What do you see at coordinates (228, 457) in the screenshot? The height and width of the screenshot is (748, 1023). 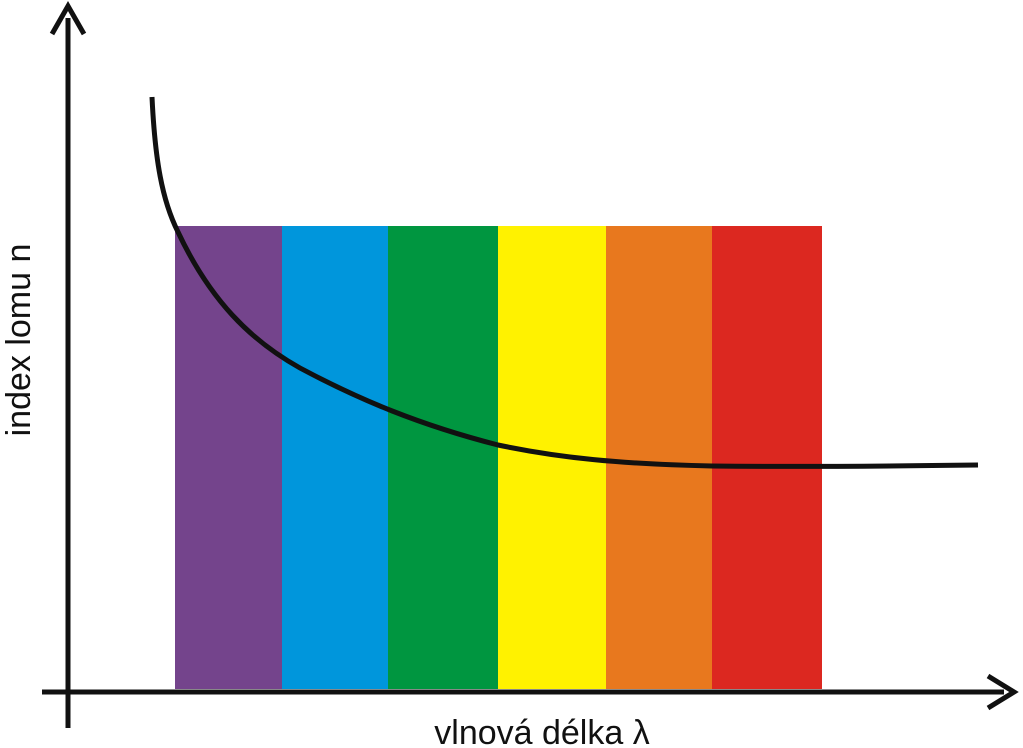 I see `band-violet` at bounding box center [228, 457].